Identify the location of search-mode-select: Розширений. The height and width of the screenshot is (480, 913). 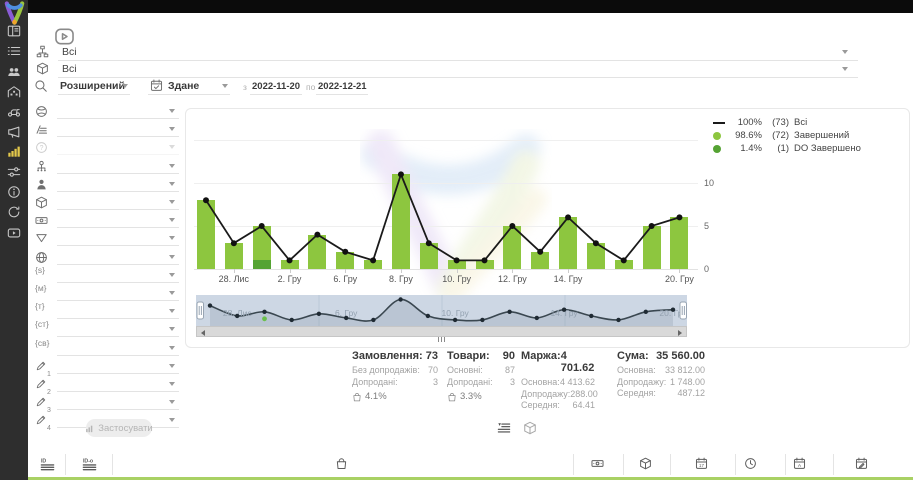
(94, 86).